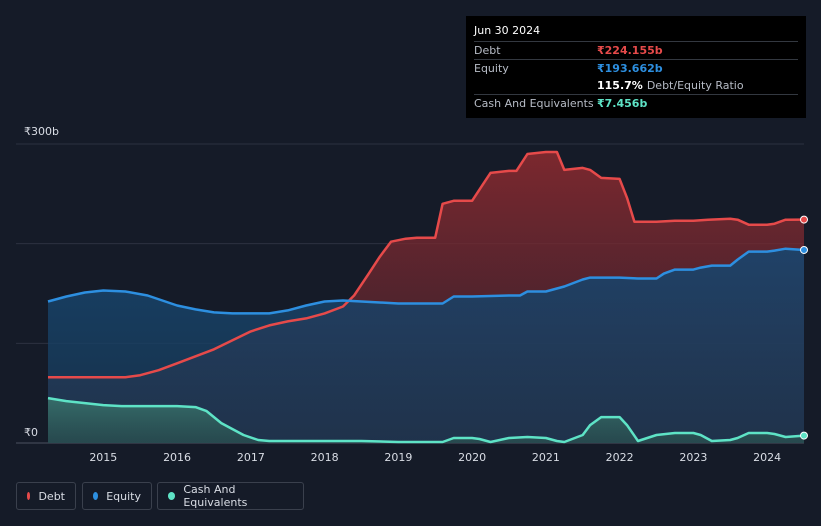  What do you see at coordinates (215, 496) in the screenshot?
I see `legend-cash-label: Cash And Equivalents` at bounding box center [215, 496].